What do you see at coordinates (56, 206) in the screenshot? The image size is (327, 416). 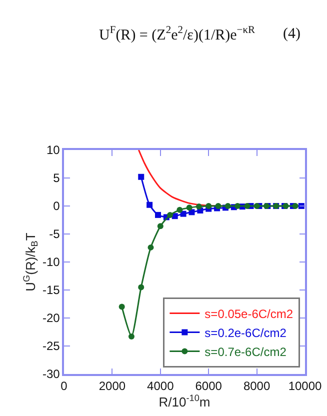 I see `y-tick-label: 0` at bounding box center [56, 206].